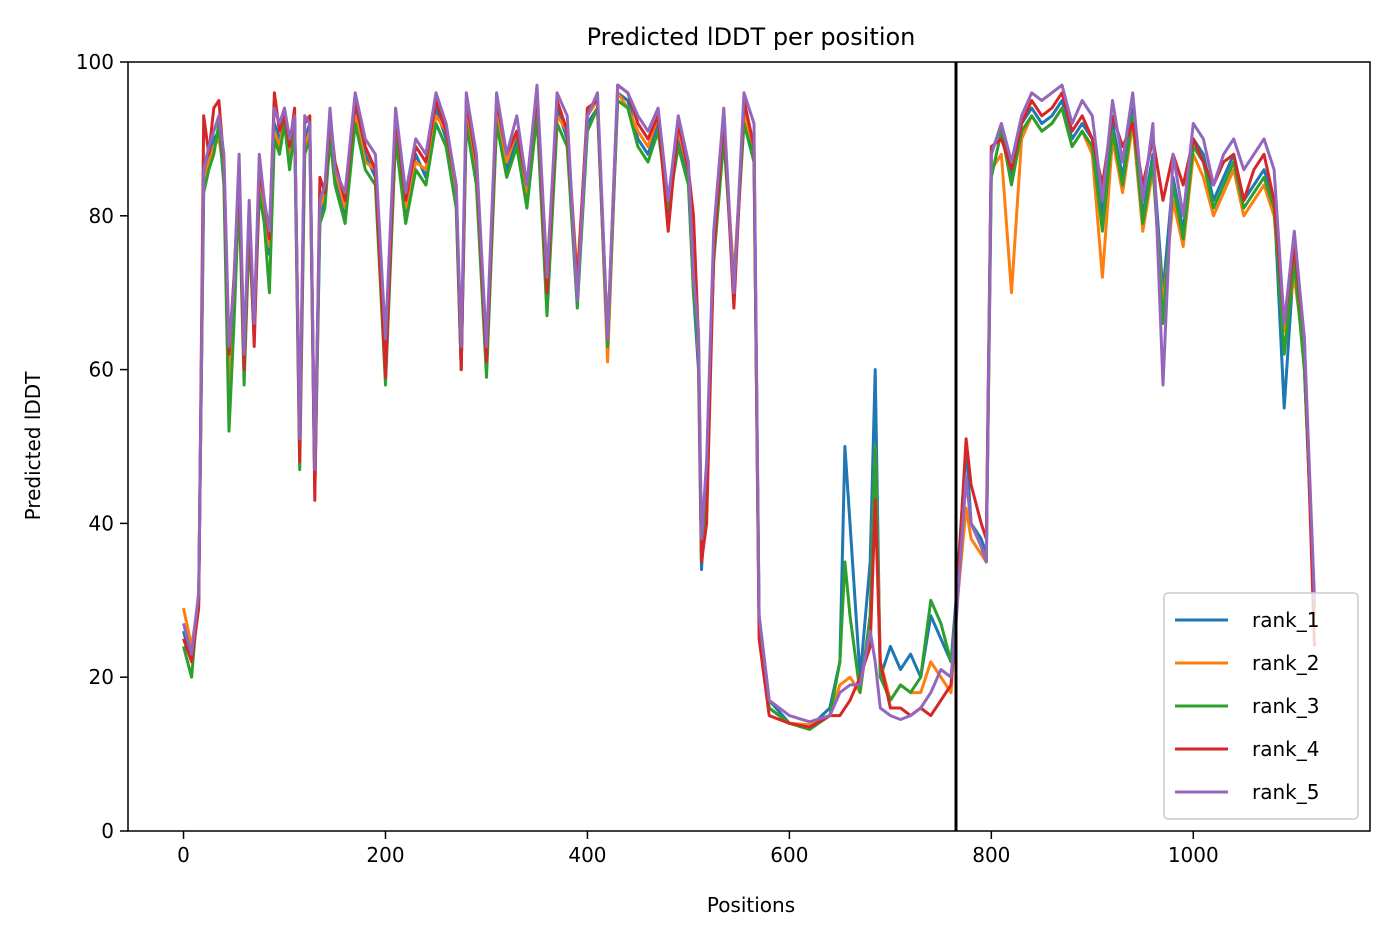 Image resolution: width=1391 pixels, height=939 pixels. What do you see at coordinates (1285, 792) in the screenshot?
I see `legend-label-rank-5: rank_5` at bounding box center [1285, 792].